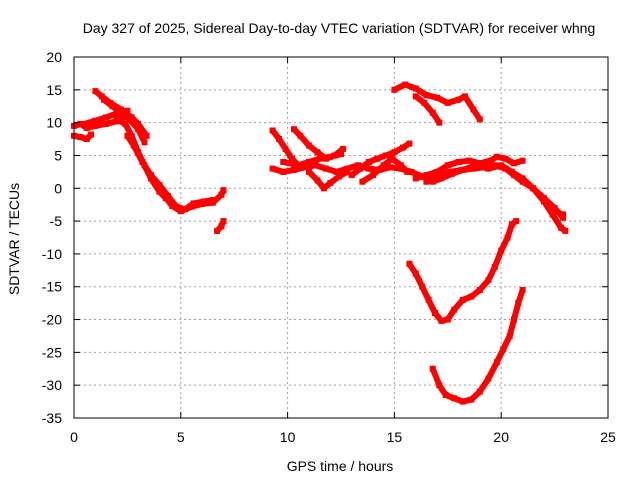 The image size is (640, 480). What do you see at coordinates (52, 418) in the screenshot?
I see `y-tick-label: -35` at bounding box center [52, 418].